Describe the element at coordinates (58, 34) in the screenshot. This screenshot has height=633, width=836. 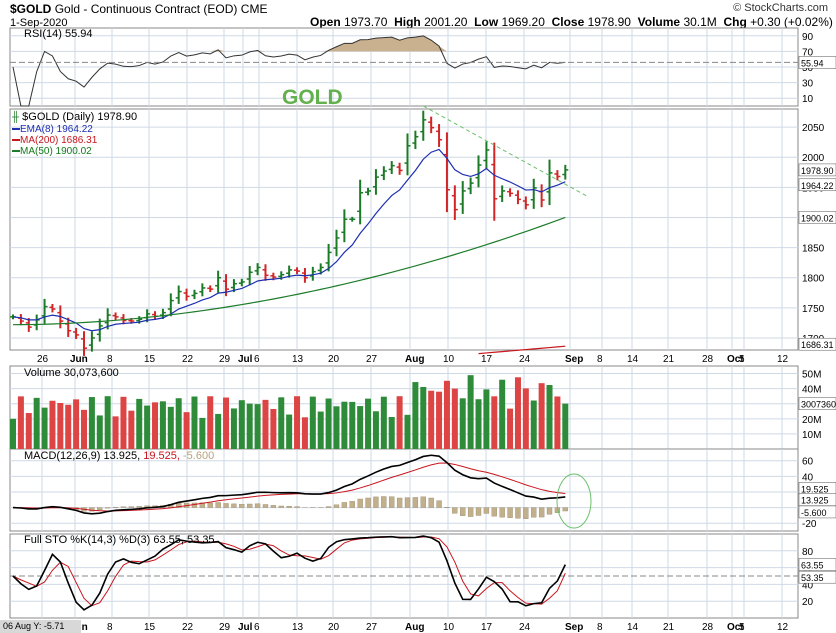
I see `rsi-legend: RSI(14) 55.94` at that location.